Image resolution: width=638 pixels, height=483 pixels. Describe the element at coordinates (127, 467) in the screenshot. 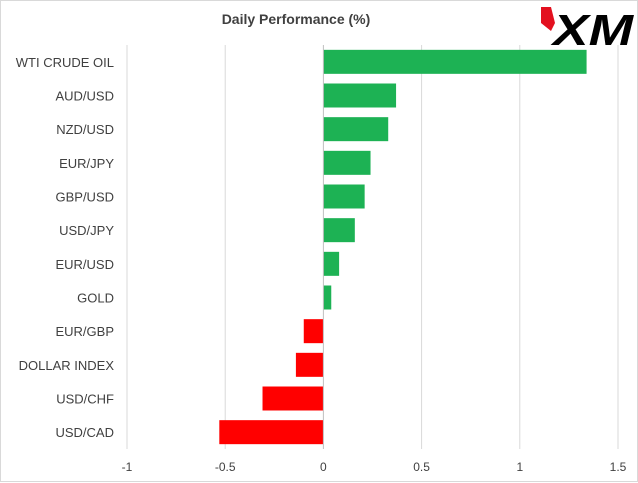

I see `x-tick-label-0: -1` at that location.